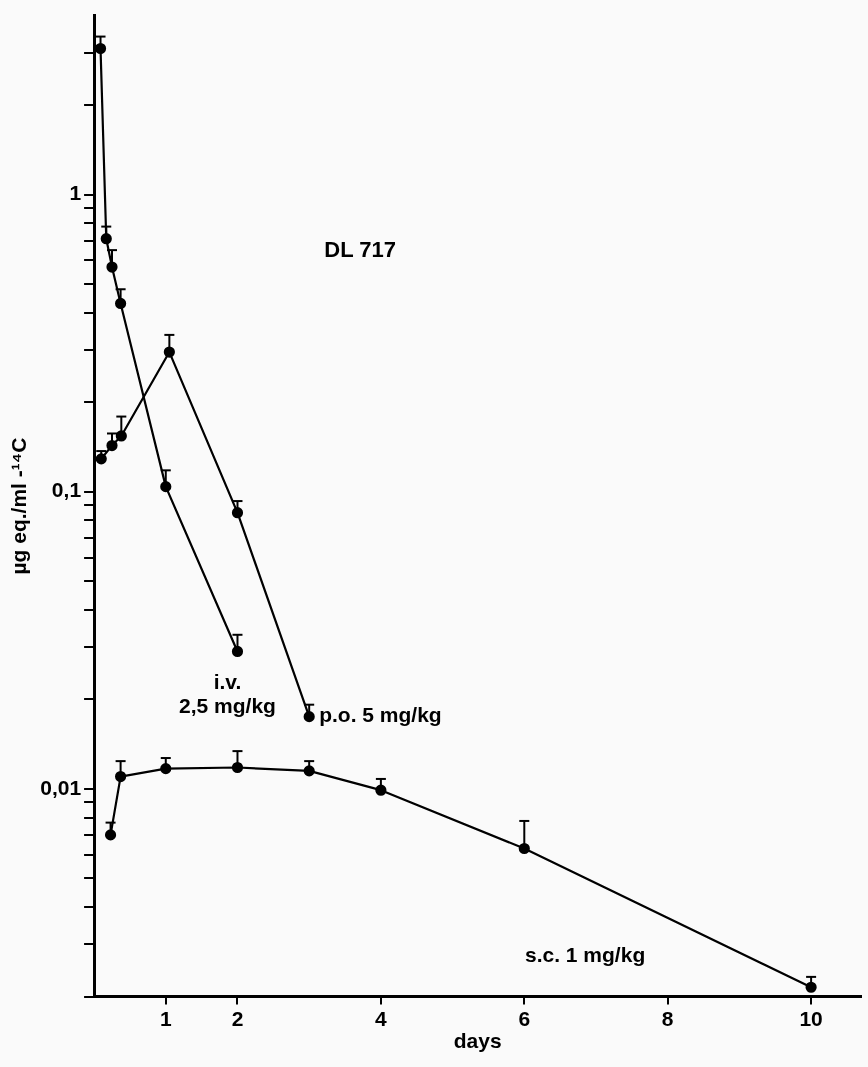 The width and height of the screenshot is (868, 1067). I want to click on x-axis-title: days, so click(477, 1041).